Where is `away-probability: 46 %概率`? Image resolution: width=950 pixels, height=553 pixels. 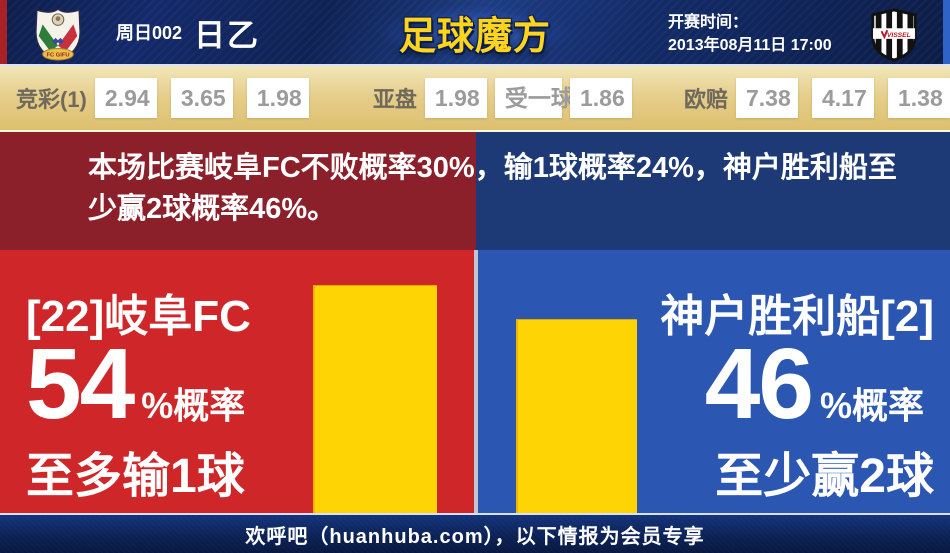 away-probability: 46 %概率 is located at coordinates (814, 384).